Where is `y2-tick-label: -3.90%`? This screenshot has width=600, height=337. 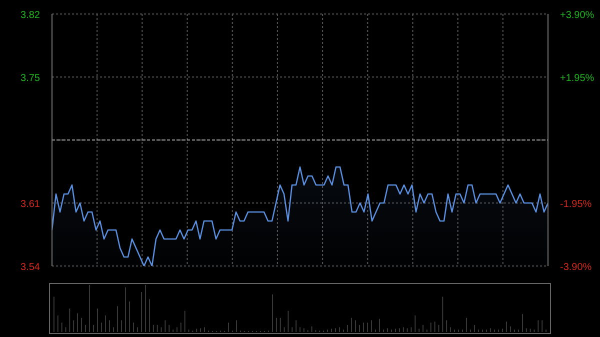 y2-tick-label: -3.90% is located at coordinates (576, 267).